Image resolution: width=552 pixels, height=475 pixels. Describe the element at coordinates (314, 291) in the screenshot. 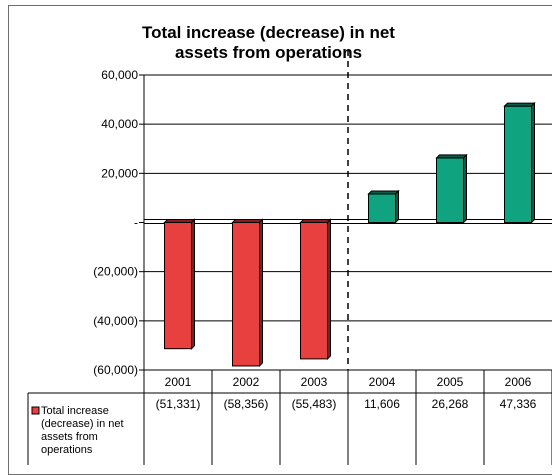

I see `bar-2003` at that location.